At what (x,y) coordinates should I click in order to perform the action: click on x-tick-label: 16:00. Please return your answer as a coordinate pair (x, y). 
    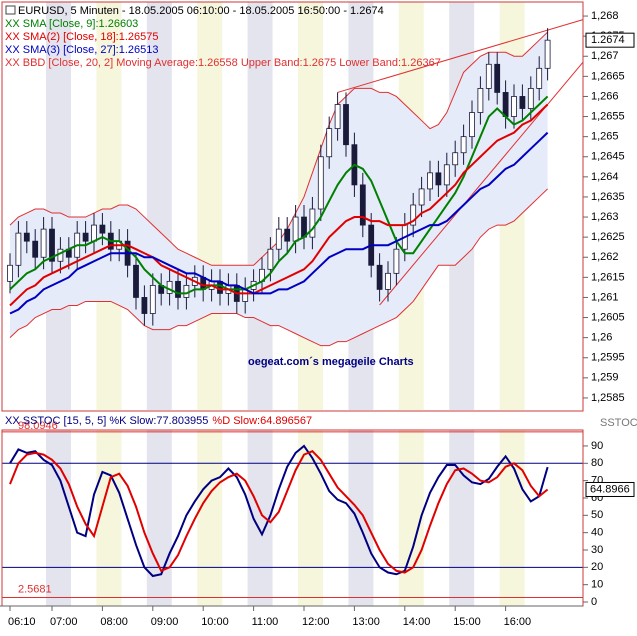
    Looking at the image, I should click on (518, 622).